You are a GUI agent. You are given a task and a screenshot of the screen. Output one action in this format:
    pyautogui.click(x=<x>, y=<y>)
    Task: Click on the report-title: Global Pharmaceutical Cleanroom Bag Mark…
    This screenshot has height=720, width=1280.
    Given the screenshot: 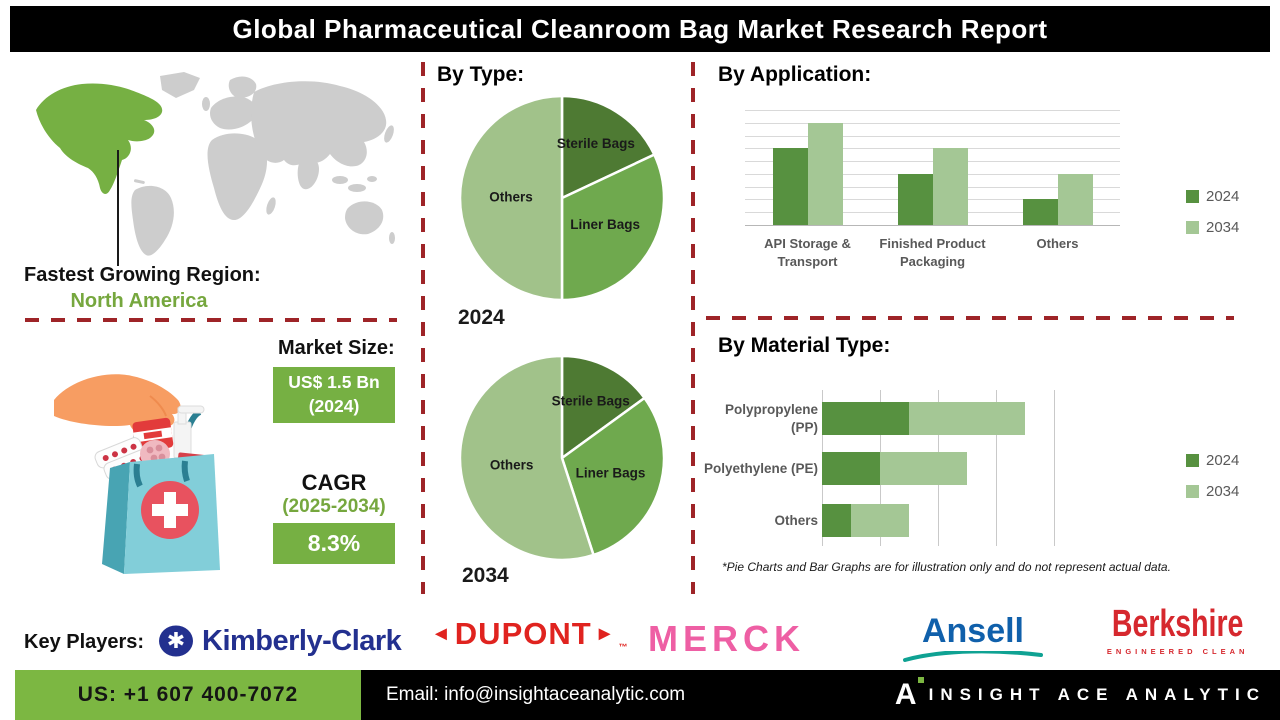 What is the action you would take?
    pyautogui.click(x=640, y=28)
    